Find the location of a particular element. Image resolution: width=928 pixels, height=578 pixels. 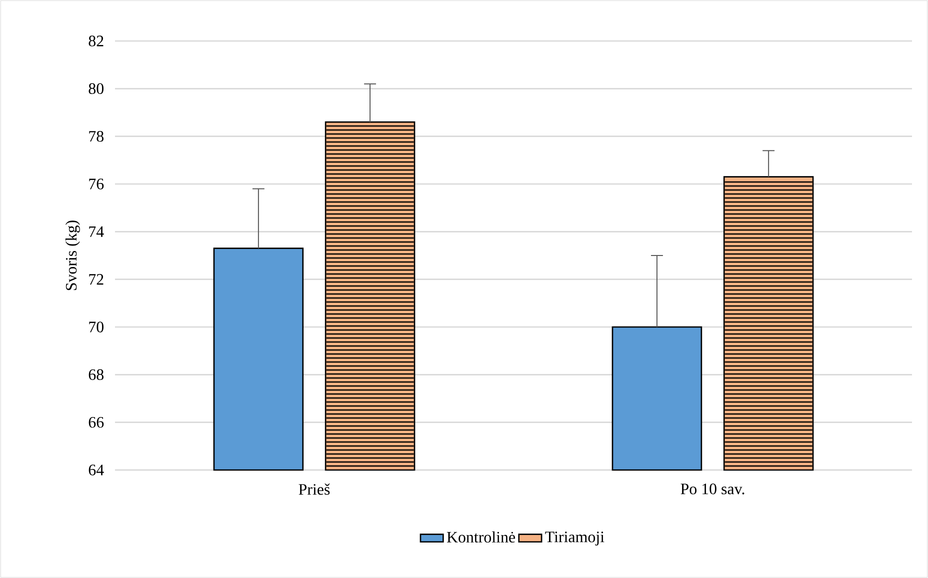

y-tick-label: 70 is located at coordinates (96, 327).